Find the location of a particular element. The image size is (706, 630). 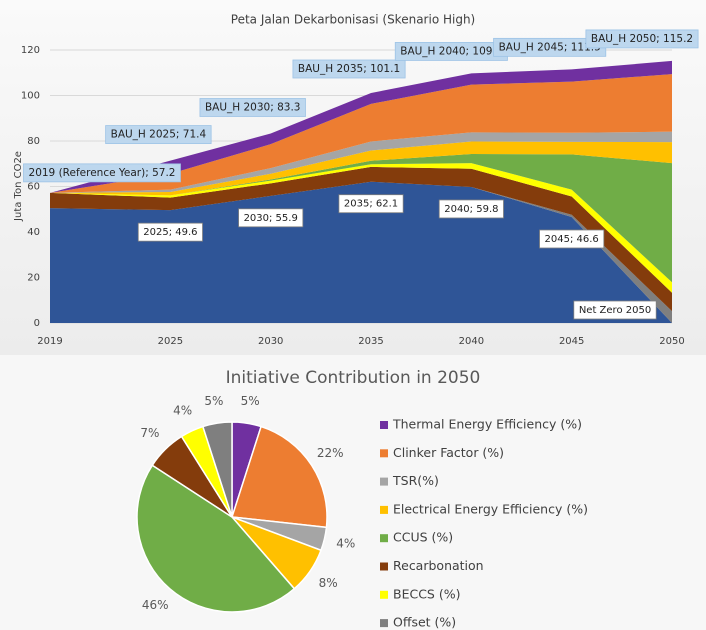

legend-label: Electrical Energy Efficiency (%) is located at coordinates (490, 508).